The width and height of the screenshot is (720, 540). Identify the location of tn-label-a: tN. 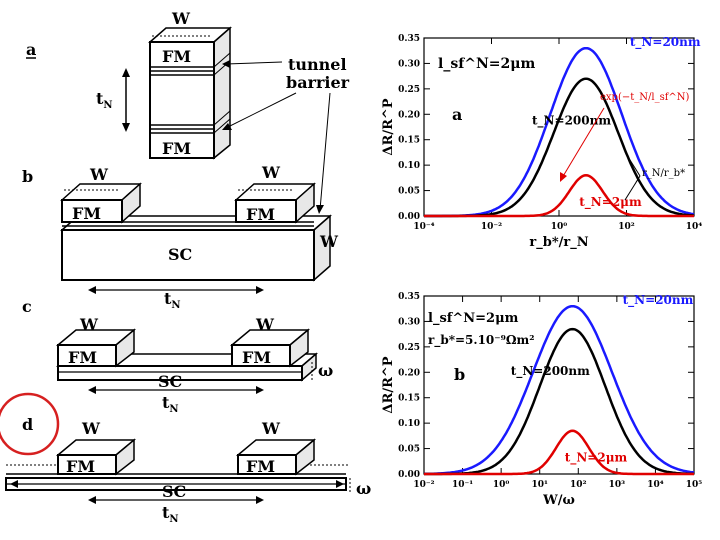
(104, 100).